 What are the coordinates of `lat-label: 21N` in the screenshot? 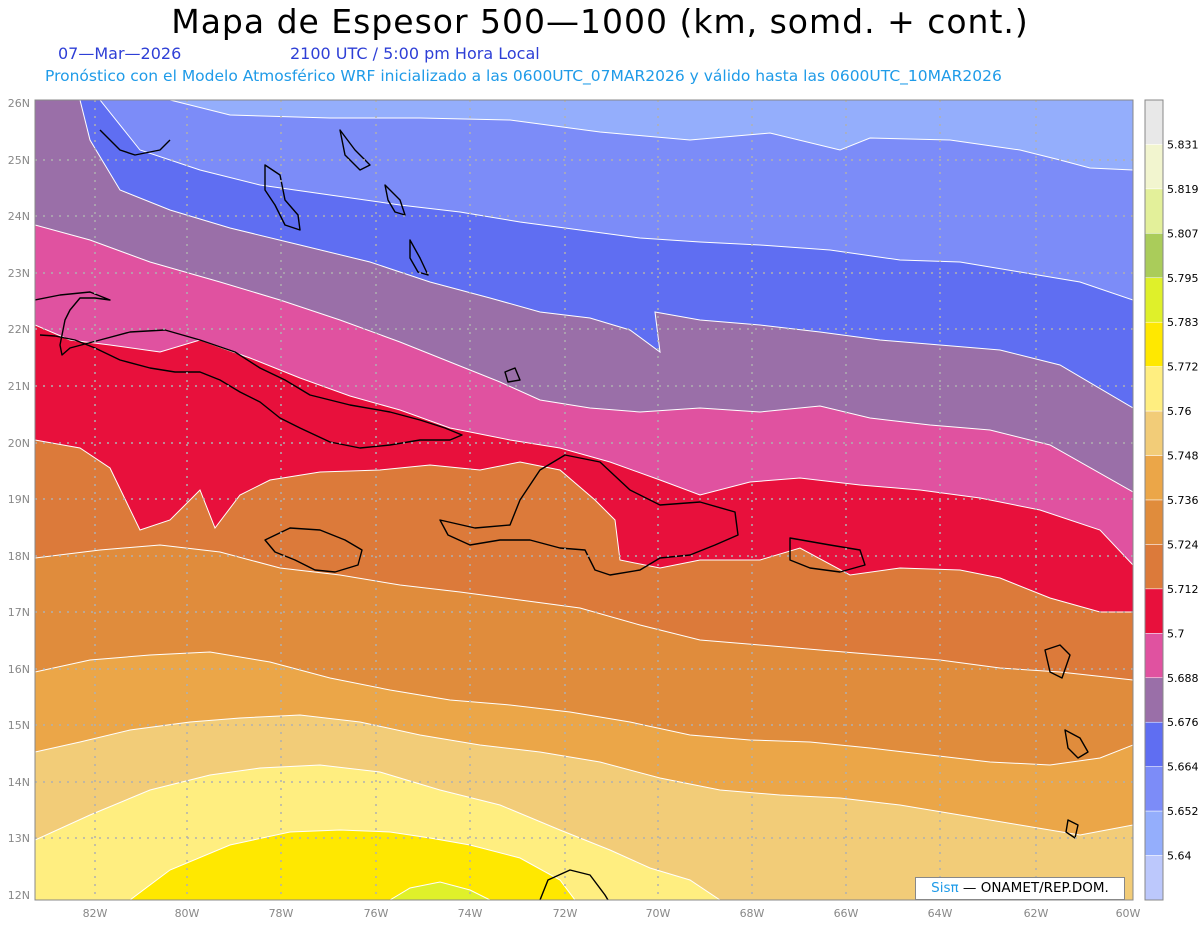 It's located at (19, 386).